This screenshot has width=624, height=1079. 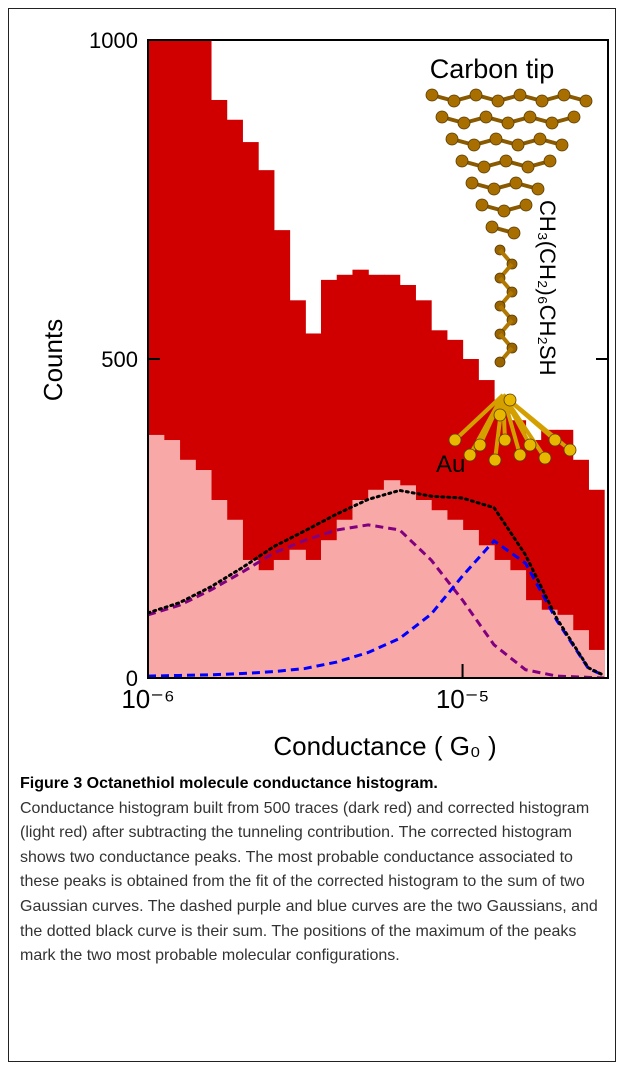 What do you see at coordinates (450, 464) in the screenshot?
I see `annotation: Au` at bounding box center [450, 464].